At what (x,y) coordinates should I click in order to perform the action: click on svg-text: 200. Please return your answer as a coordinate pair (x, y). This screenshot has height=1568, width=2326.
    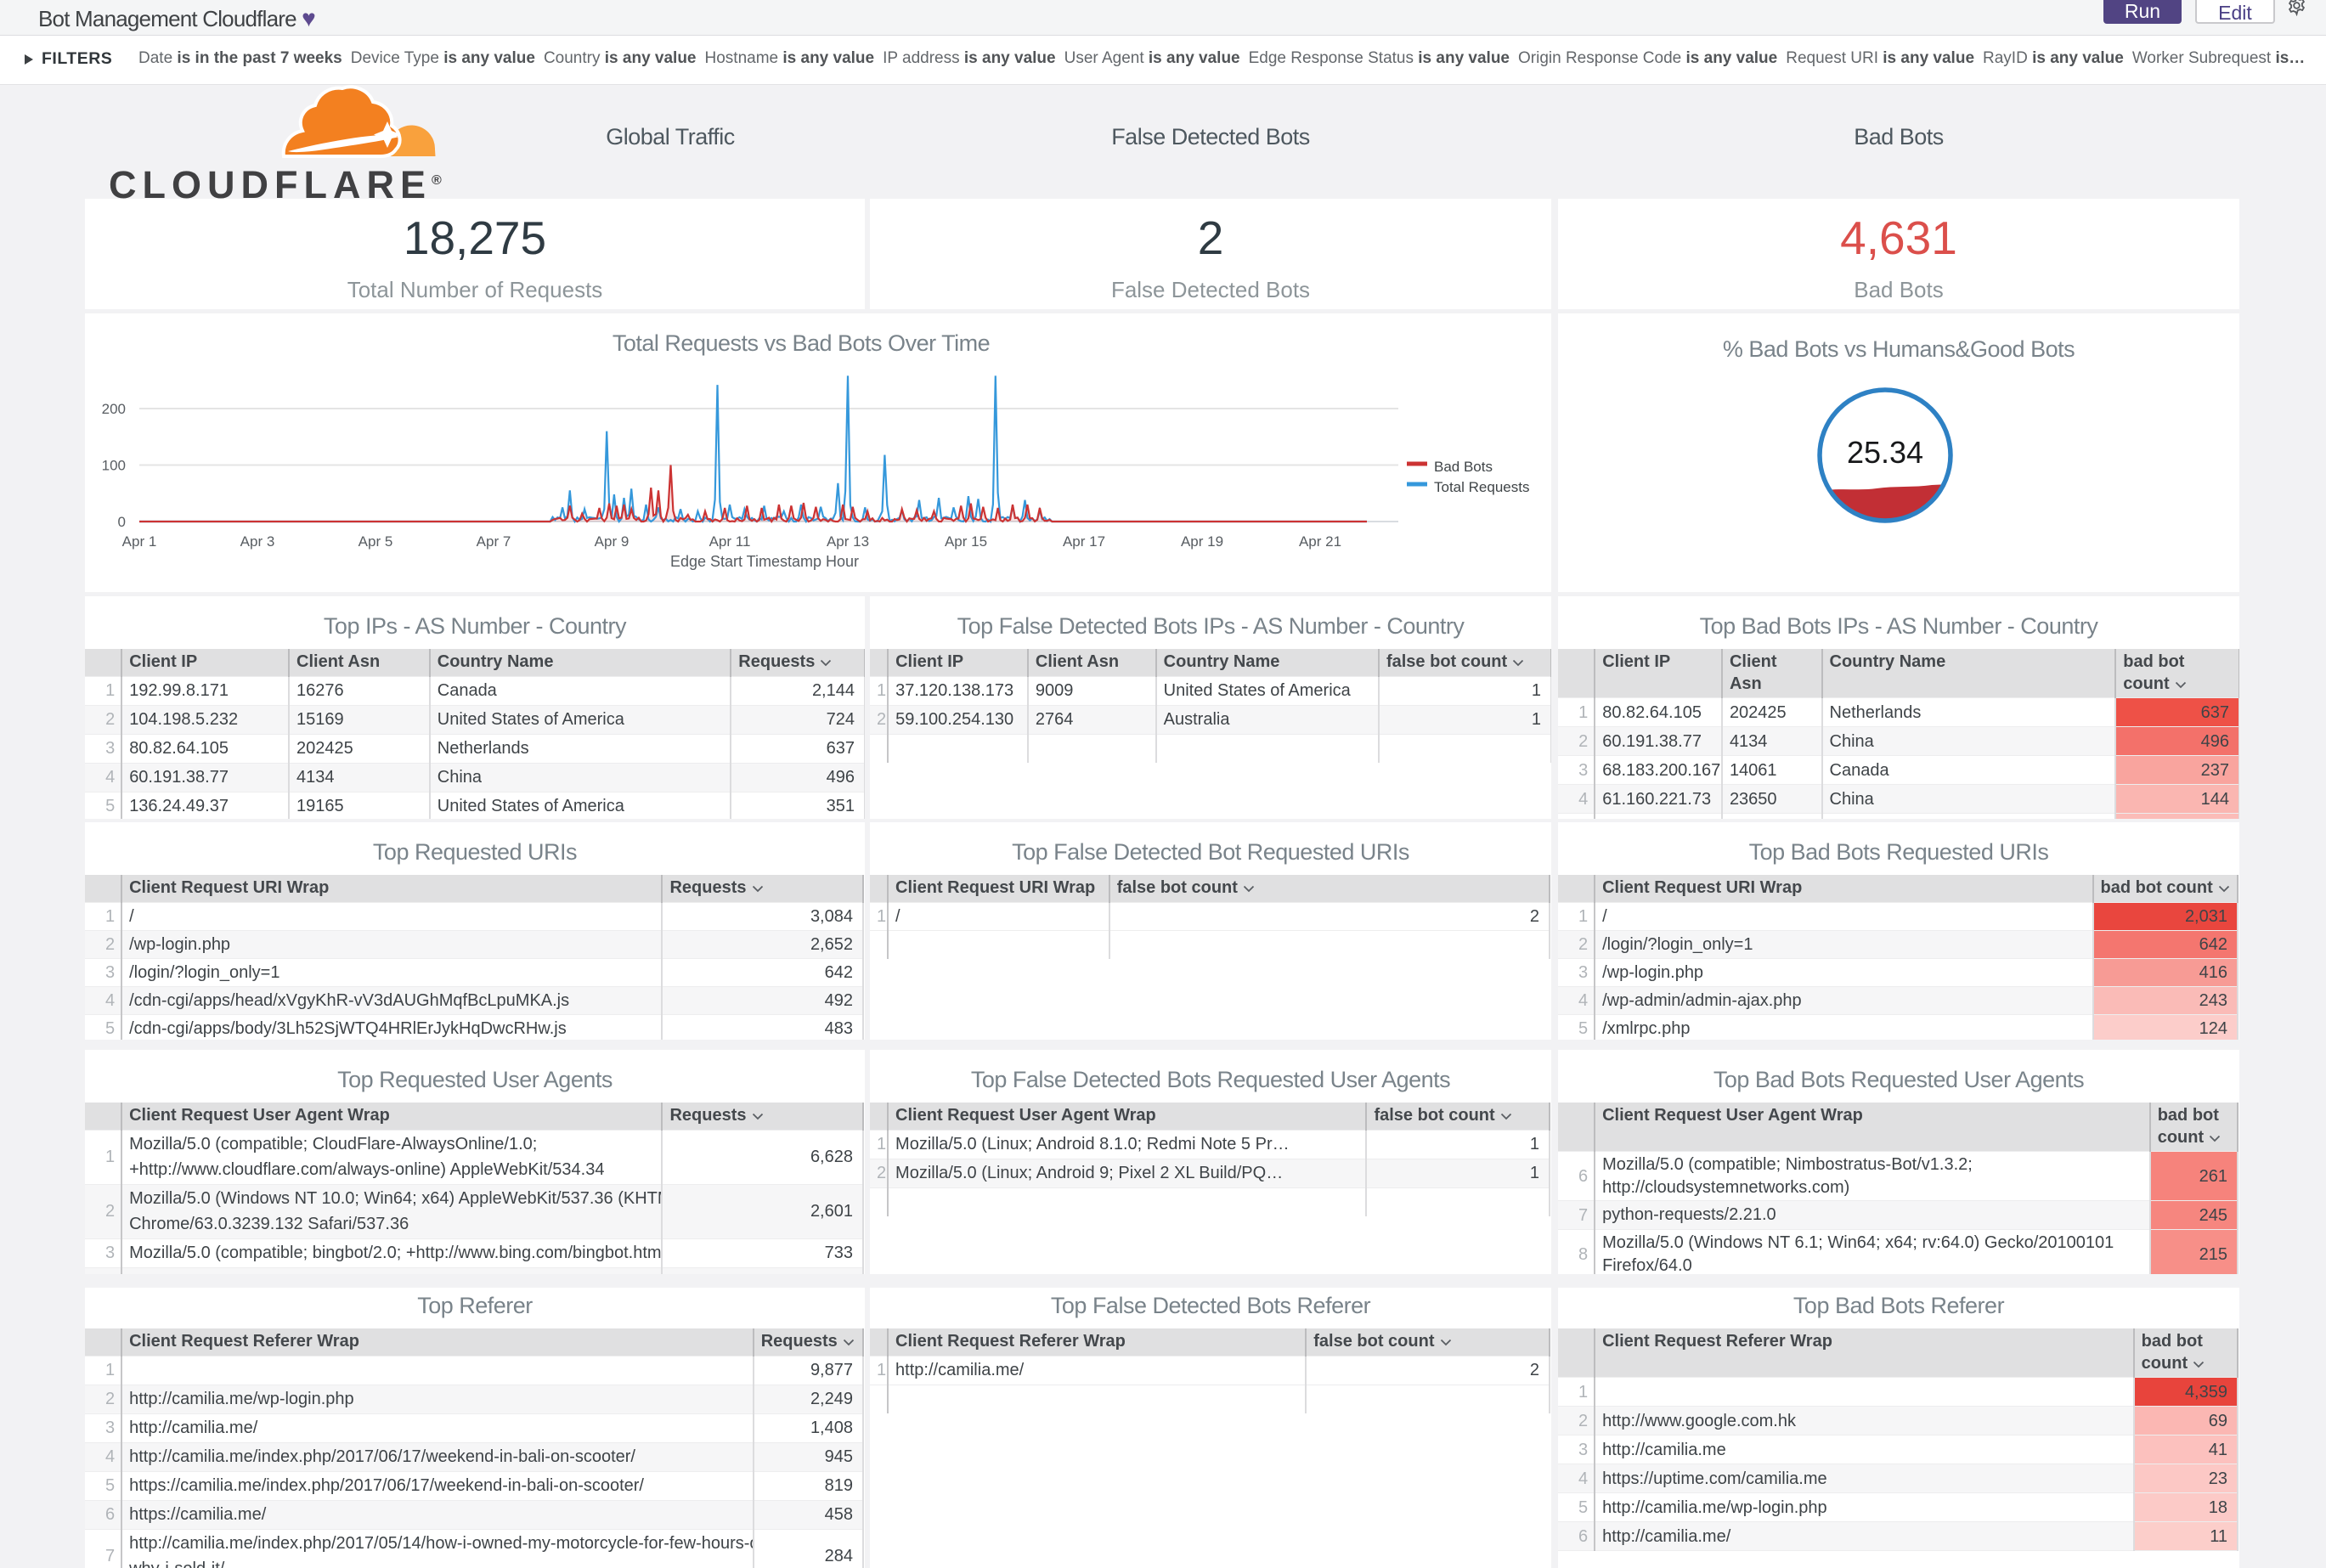
    Looking at the image, I should click on (114, 409).